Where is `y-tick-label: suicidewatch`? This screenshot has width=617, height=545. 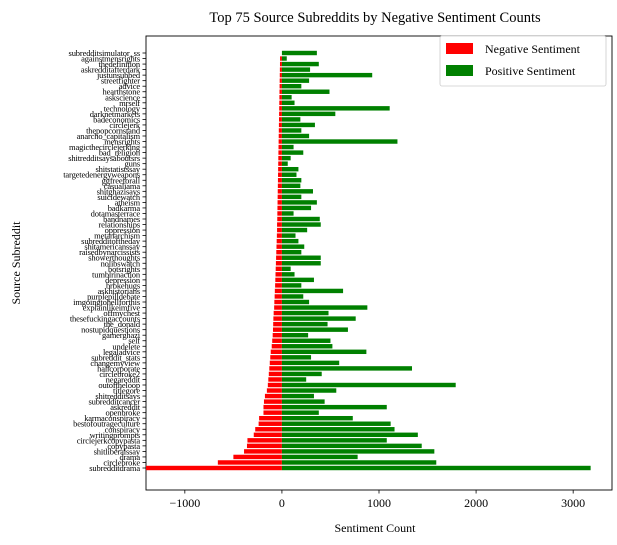 y-tick-label: suicidewatch is located at coordinates (118, 197).